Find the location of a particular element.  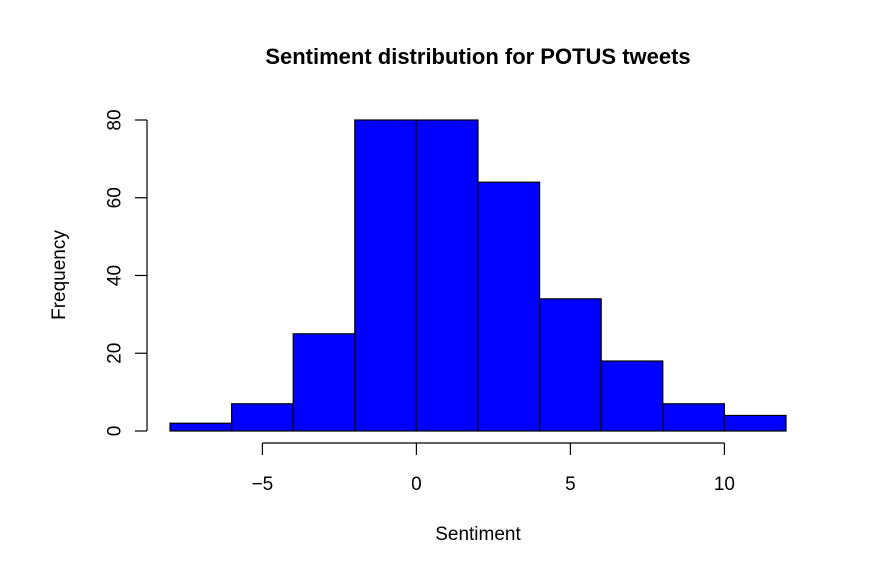

y-tick-label: 20 is located at coordinates (115, 353).